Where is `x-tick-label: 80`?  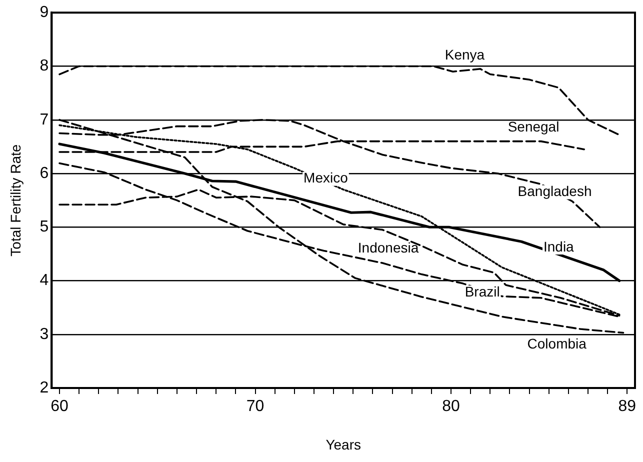
x-tick-label: 80 is located at coordinates (451, 407).